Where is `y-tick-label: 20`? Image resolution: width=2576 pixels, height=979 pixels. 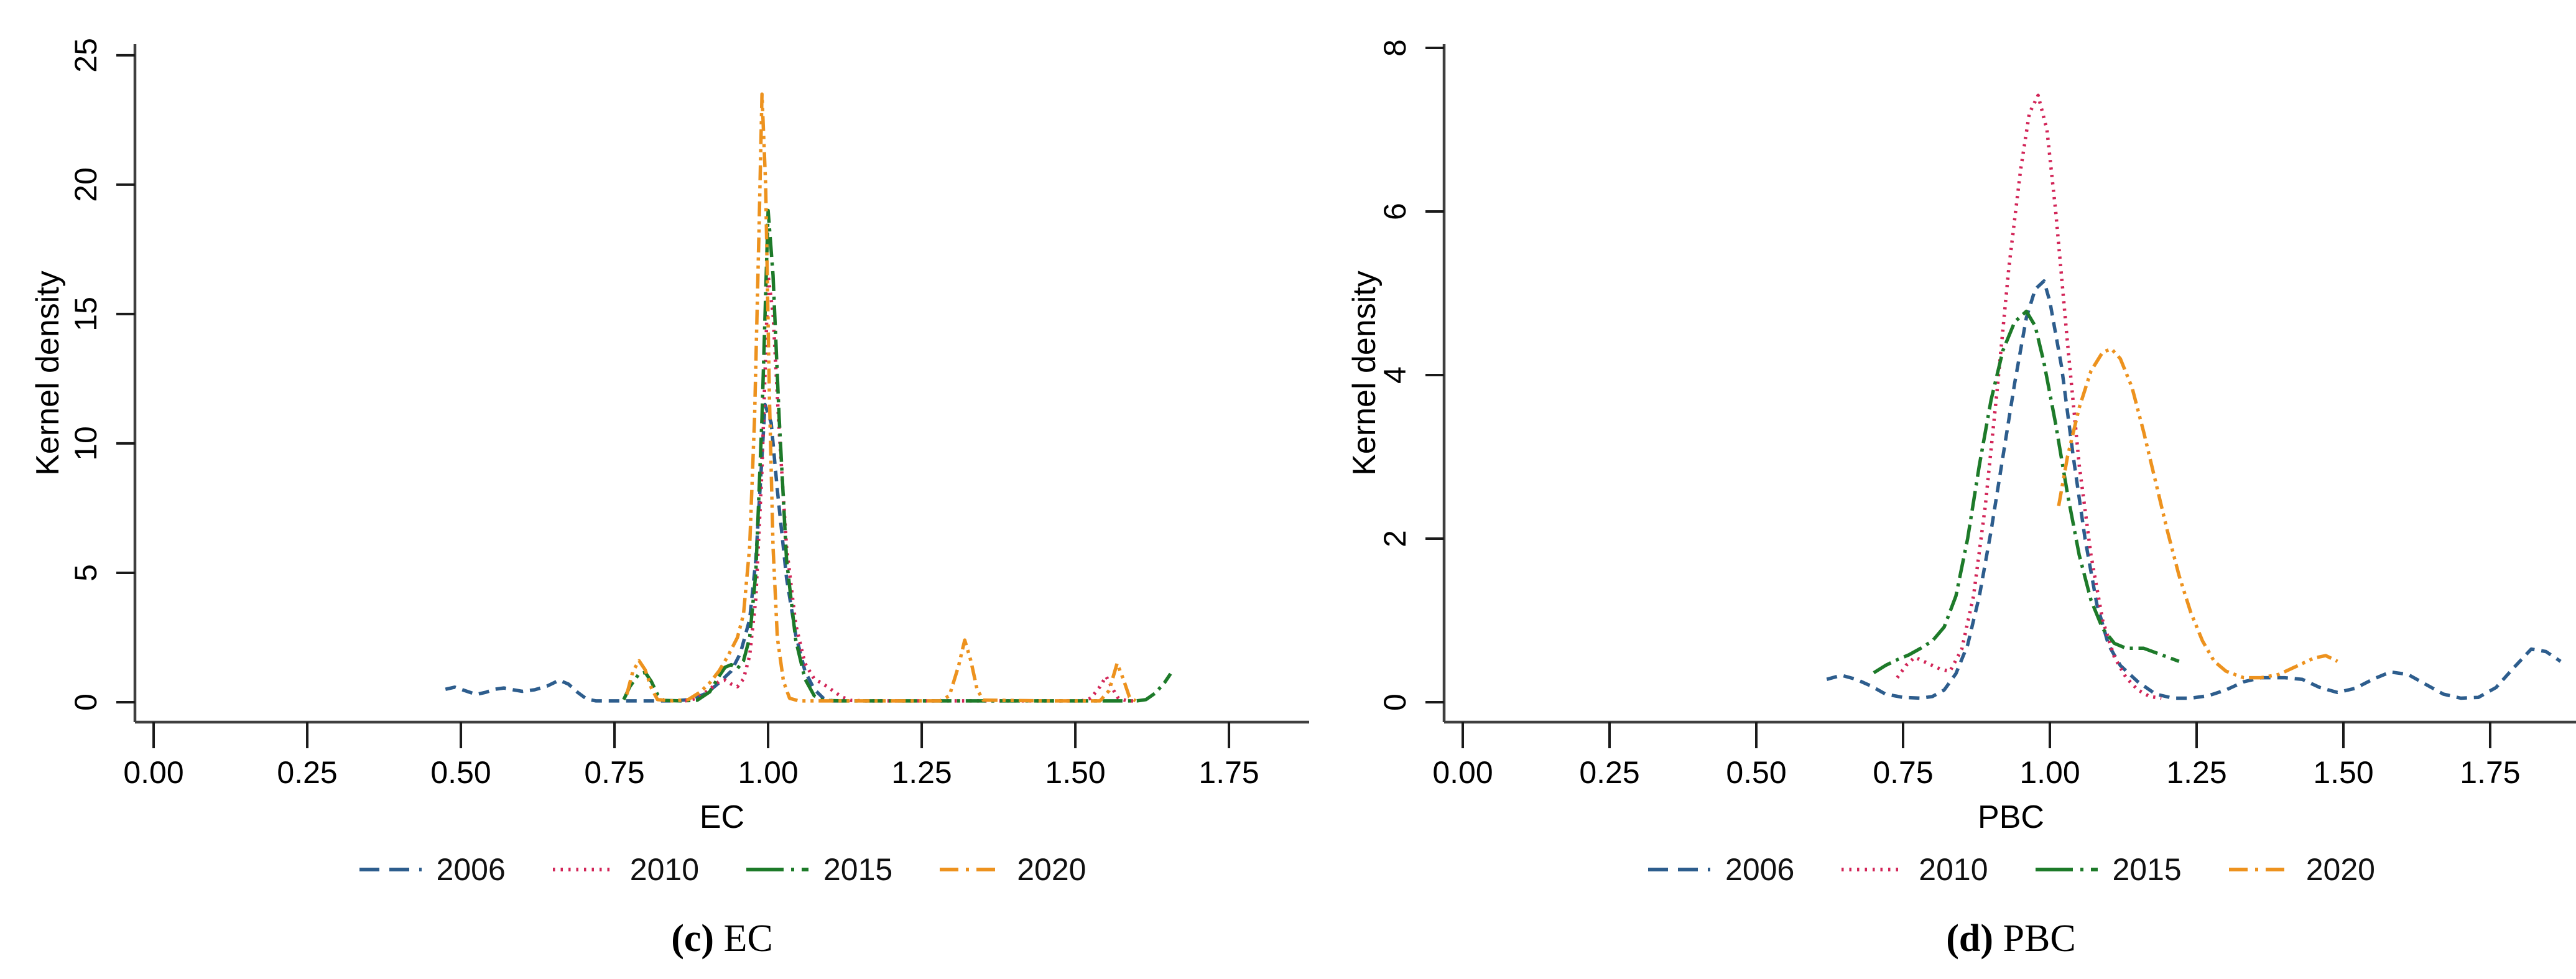 y-tick-label: 20 is located at coordinates (85, 185).